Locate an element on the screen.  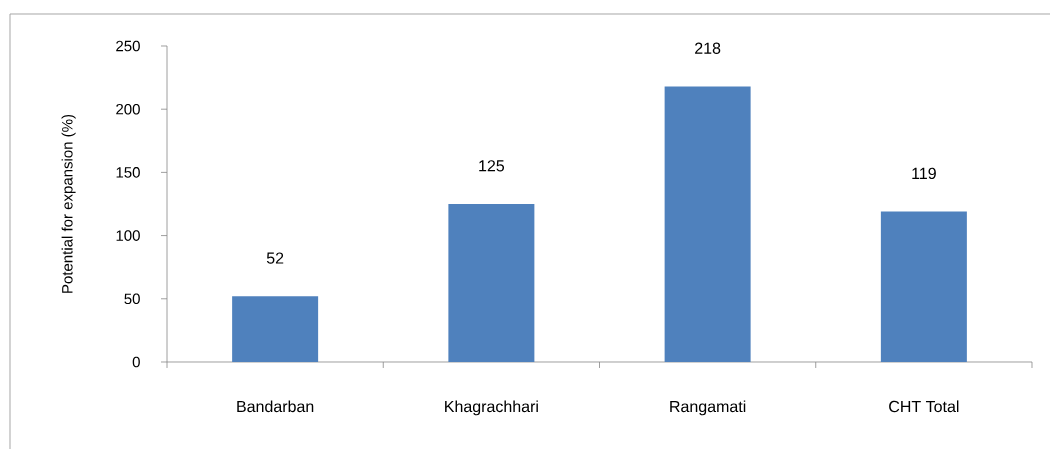
x-tick-label: Rangamati is located at coordinates (708, 408).